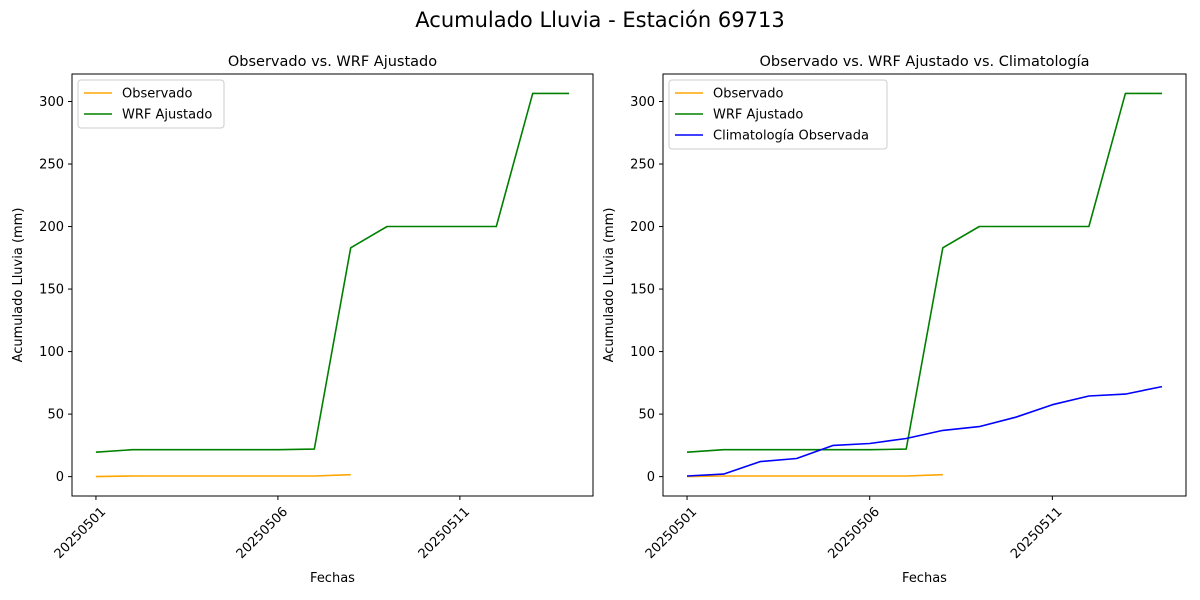 Image resolution: width=1200 pixels, height=600 pixels. Describe the element at coordinates (924, 431) in the screenshot. I see `series-line-climatolog-a-observada` at that location.